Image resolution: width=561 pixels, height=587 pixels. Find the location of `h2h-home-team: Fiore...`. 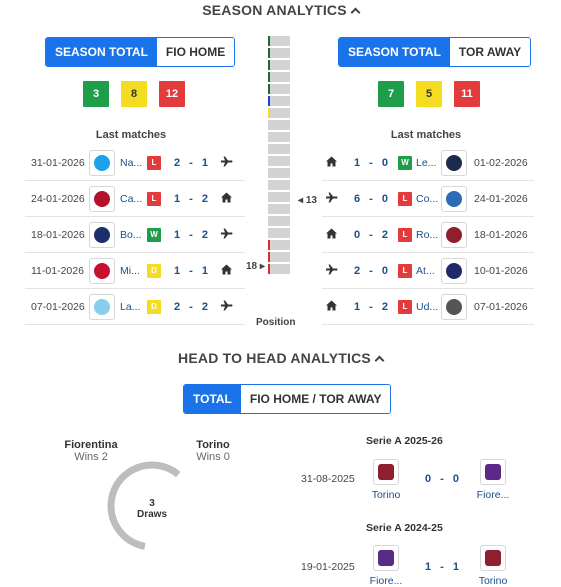

h2h-home-team: Fiore... is located at coordinates (386, 581).